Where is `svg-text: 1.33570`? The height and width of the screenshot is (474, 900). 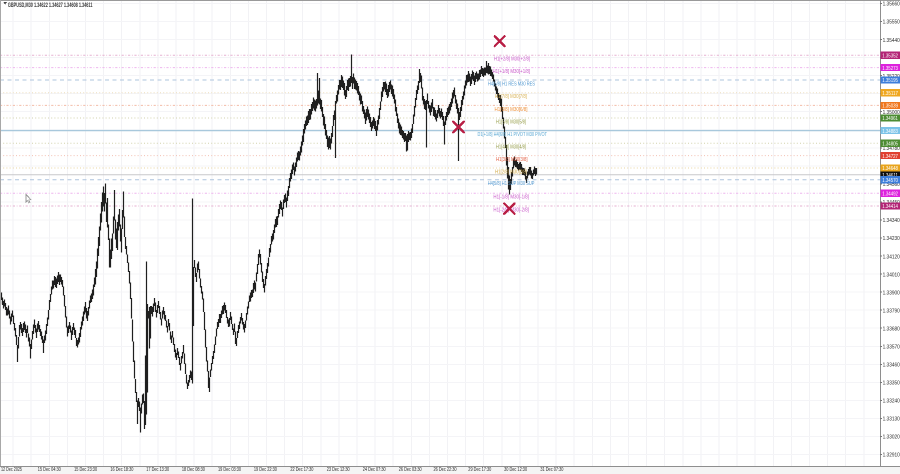 svg-text: 1.33570 is located at coordinates (891, 348).